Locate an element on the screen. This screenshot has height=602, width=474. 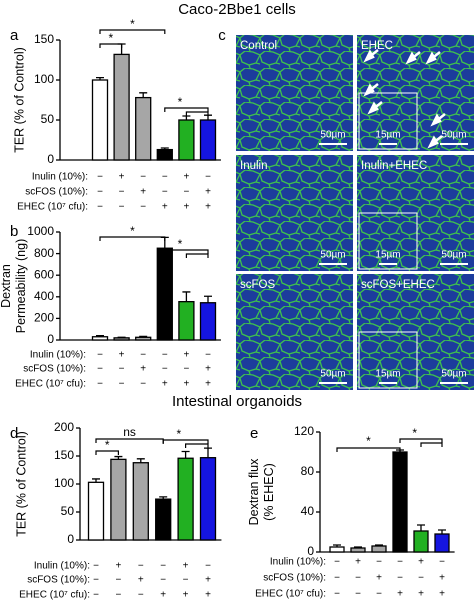
image-label: Inulin is located at coordinates (254, 166).